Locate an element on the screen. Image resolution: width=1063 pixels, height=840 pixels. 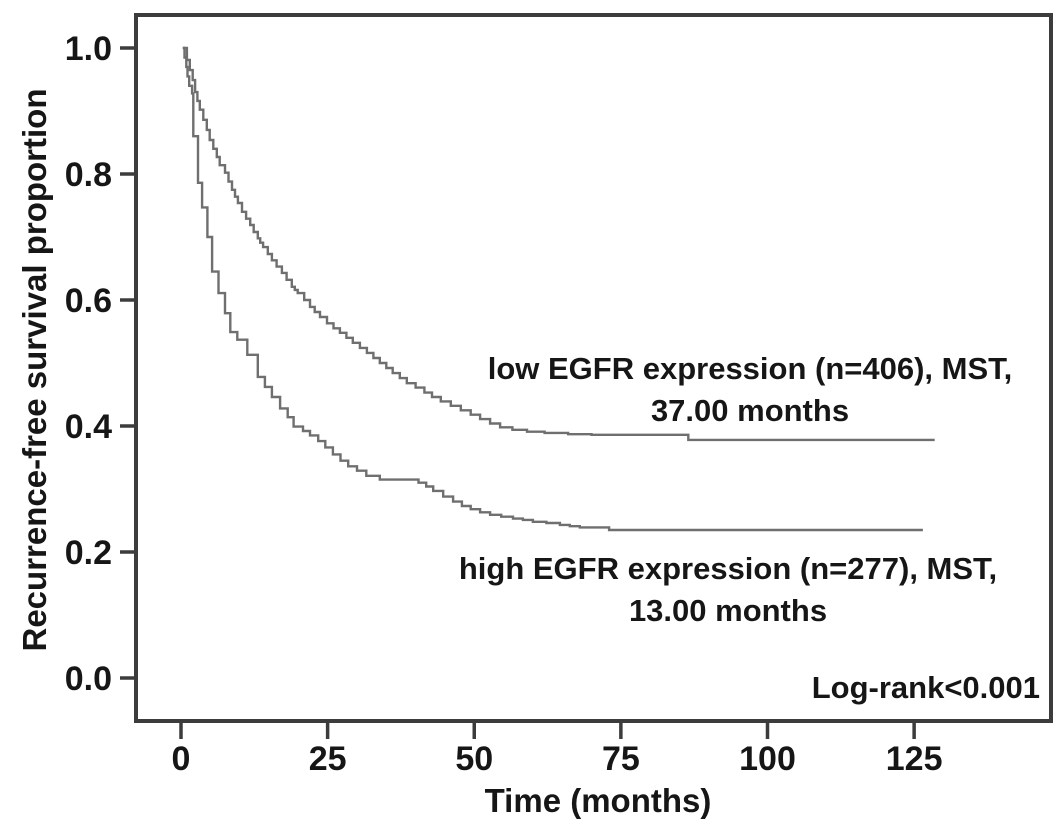
x-tick-label: 75 is located at coordinates (621, 759).